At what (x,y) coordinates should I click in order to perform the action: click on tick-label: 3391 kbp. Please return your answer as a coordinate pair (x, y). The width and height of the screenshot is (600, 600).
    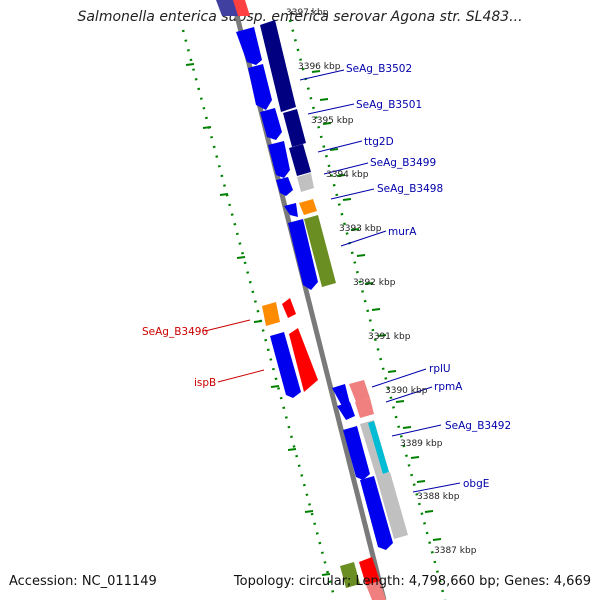
    Looking at the image, I should click on (389, 337).